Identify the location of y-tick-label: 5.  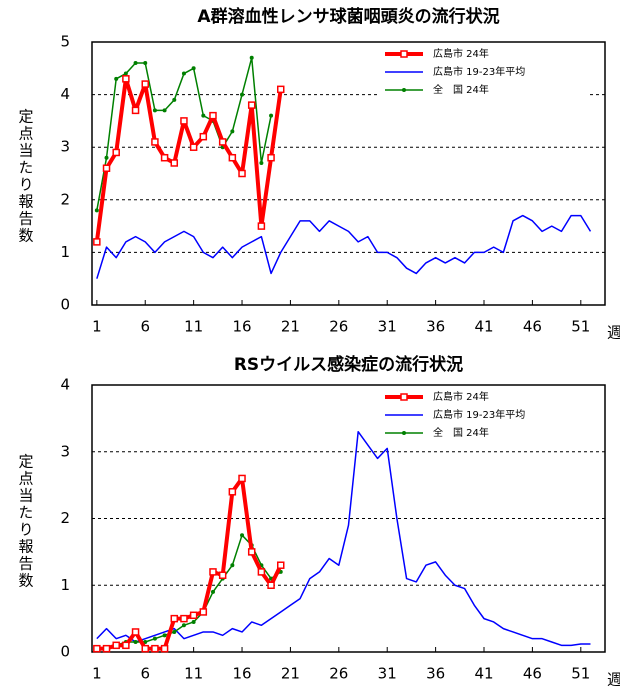
(65, 42).